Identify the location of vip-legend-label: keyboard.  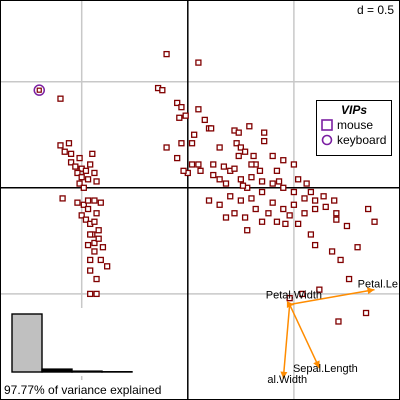
(361, 140).